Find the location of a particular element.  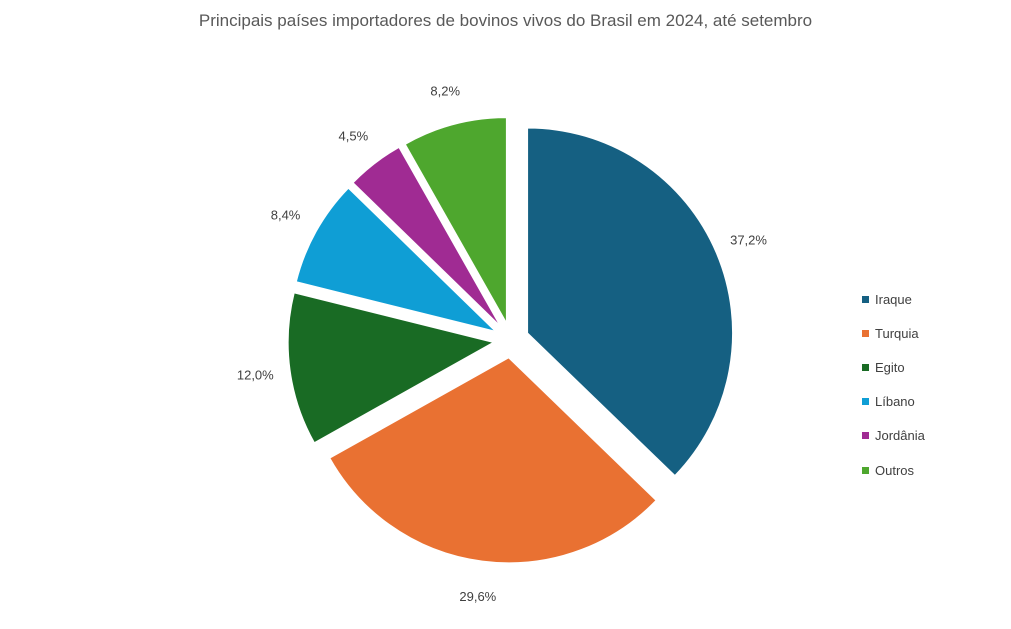

pie-slice-egito is located at coordinates (391, 368).